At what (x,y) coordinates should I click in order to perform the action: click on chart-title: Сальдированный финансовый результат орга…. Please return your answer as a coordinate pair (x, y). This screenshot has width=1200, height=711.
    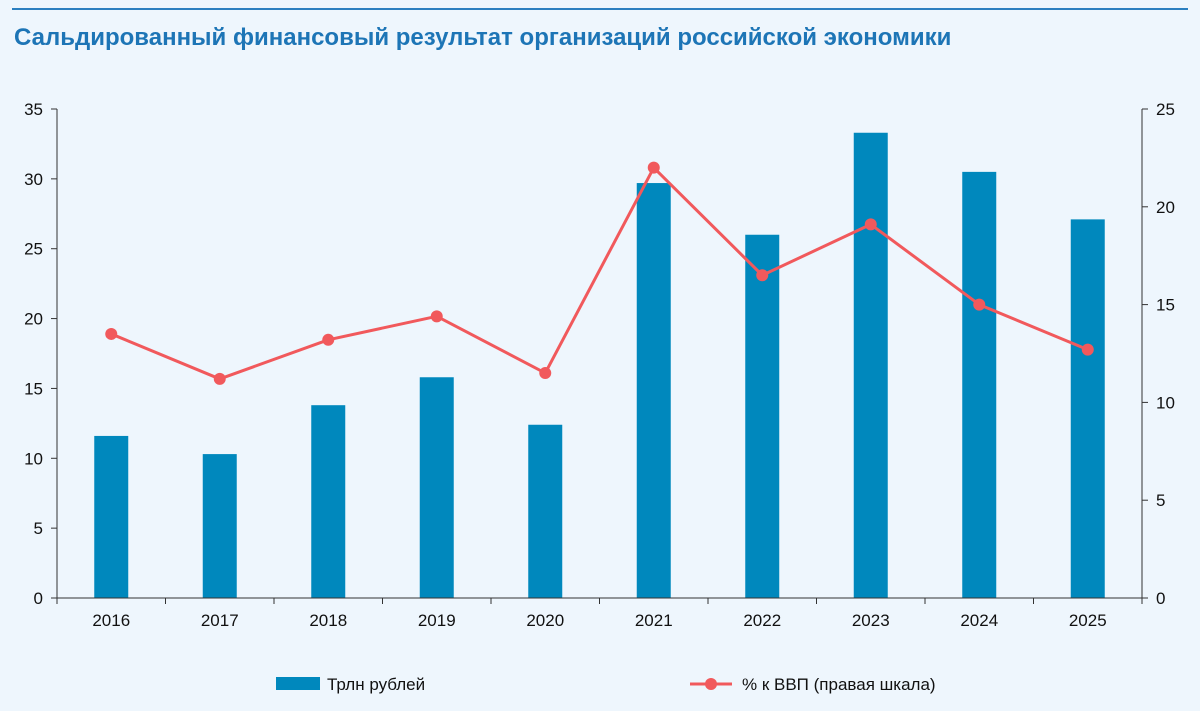
    Looking at the image, I should click on (483, 37).